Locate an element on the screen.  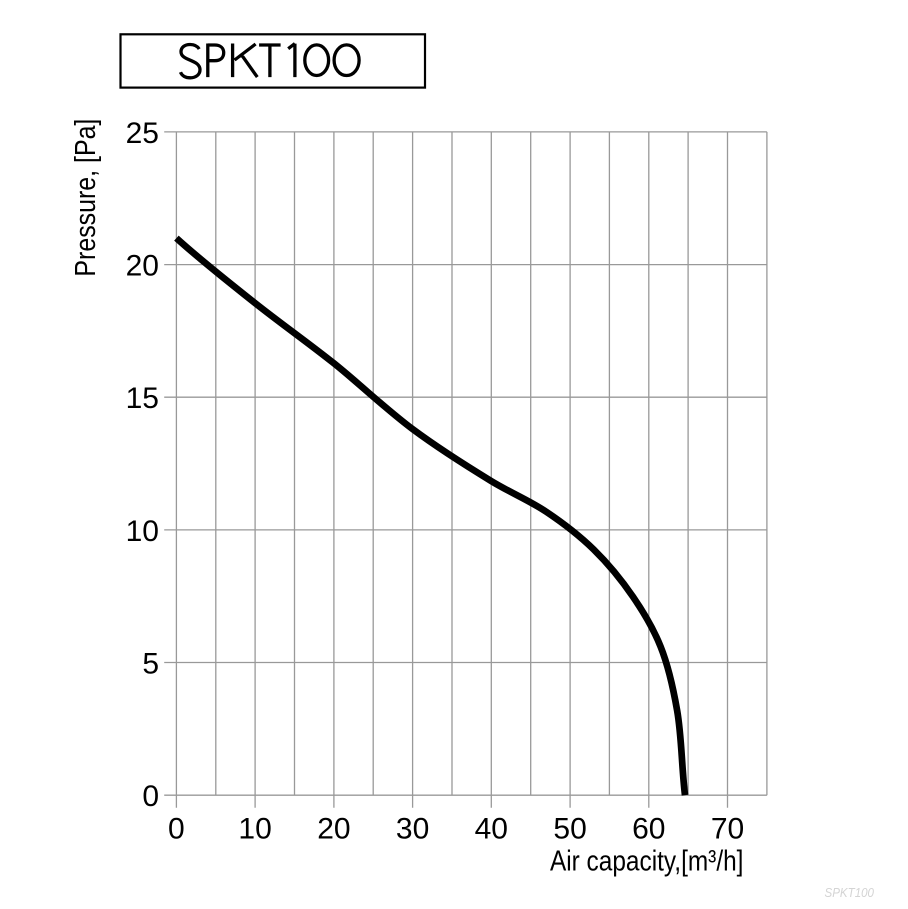
svg-text: 15 is located at coordinates (142, 398).